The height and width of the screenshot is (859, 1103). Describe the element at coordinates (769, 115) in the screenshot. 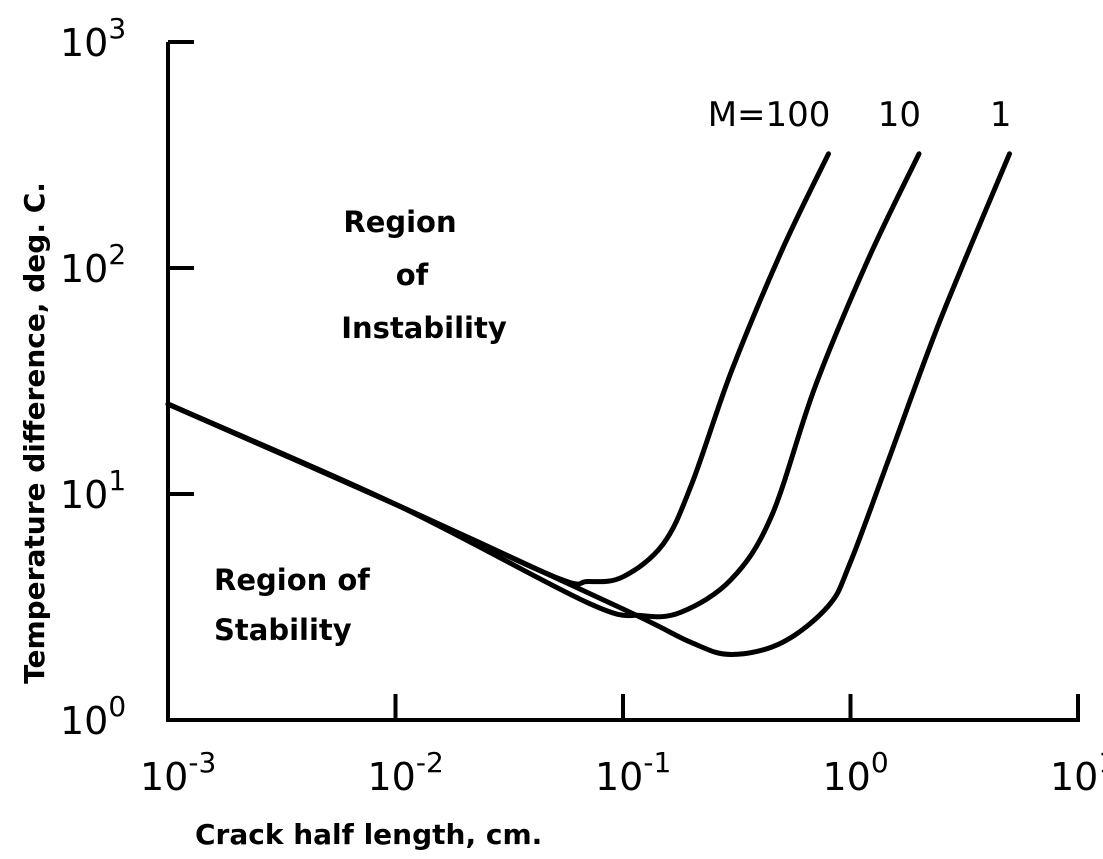

I see `series-label-1: M=100` at that location.